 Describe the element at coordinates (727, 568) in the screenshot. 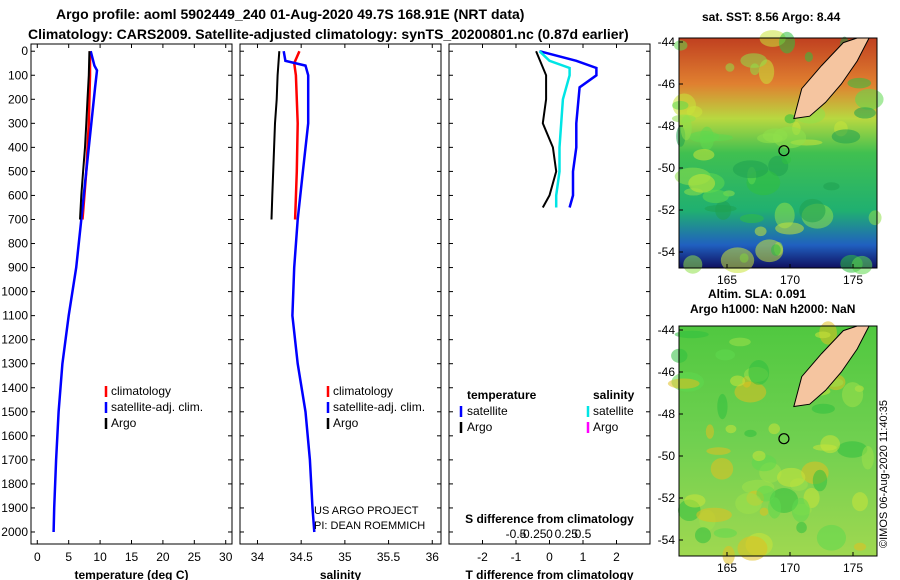

I see `lon-tick-label: 165` at that location.